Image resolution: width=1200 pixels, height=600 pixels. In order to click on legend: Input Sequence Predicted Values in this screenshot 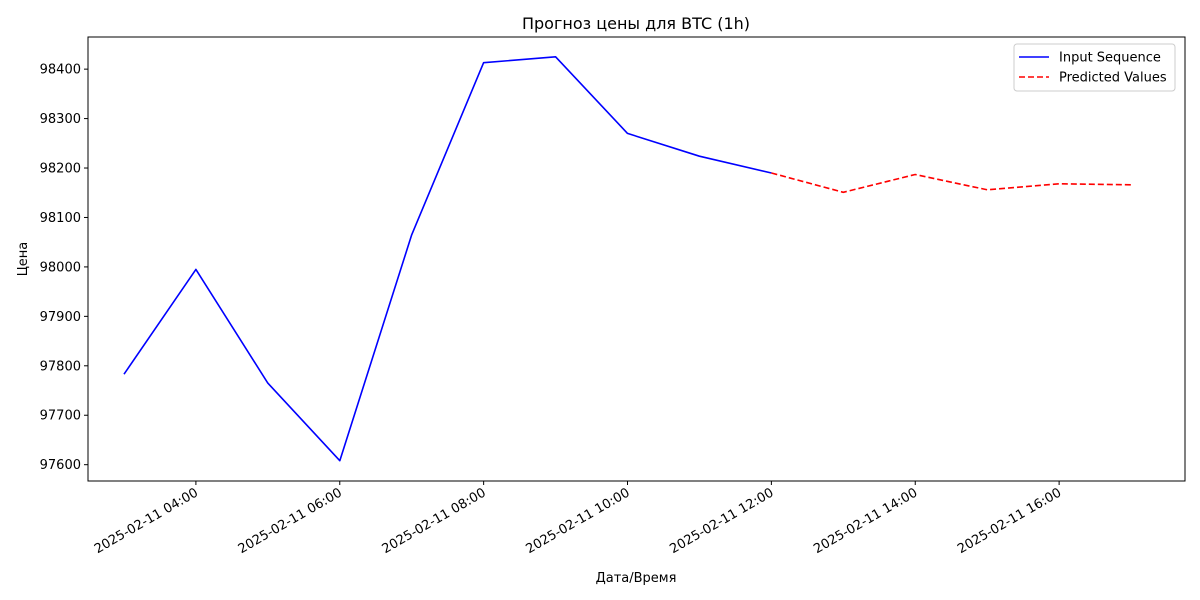, I will do `click(1094, 67)`.